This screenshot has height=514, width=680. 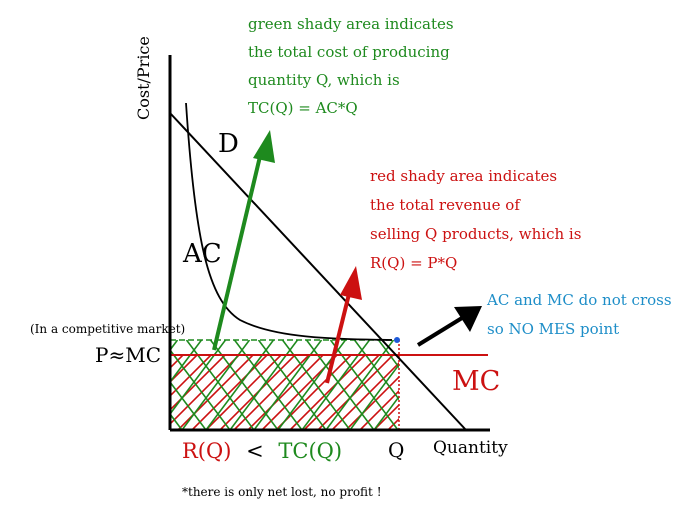 What do you see at coordinates (463, 176) in the screenshot?
I see `red-note-line: red shady area indicates` at bounding box center [463, 176].